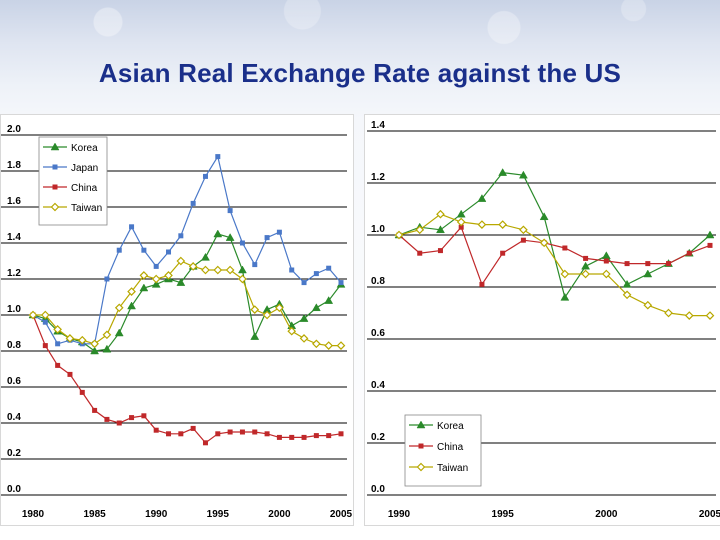 Image resolution: width=720 pixels, height=540 pixels. What do you see at coordinates (443, 450) in the screenshot?
I see `legend-box` at bounding box center [443, 450].